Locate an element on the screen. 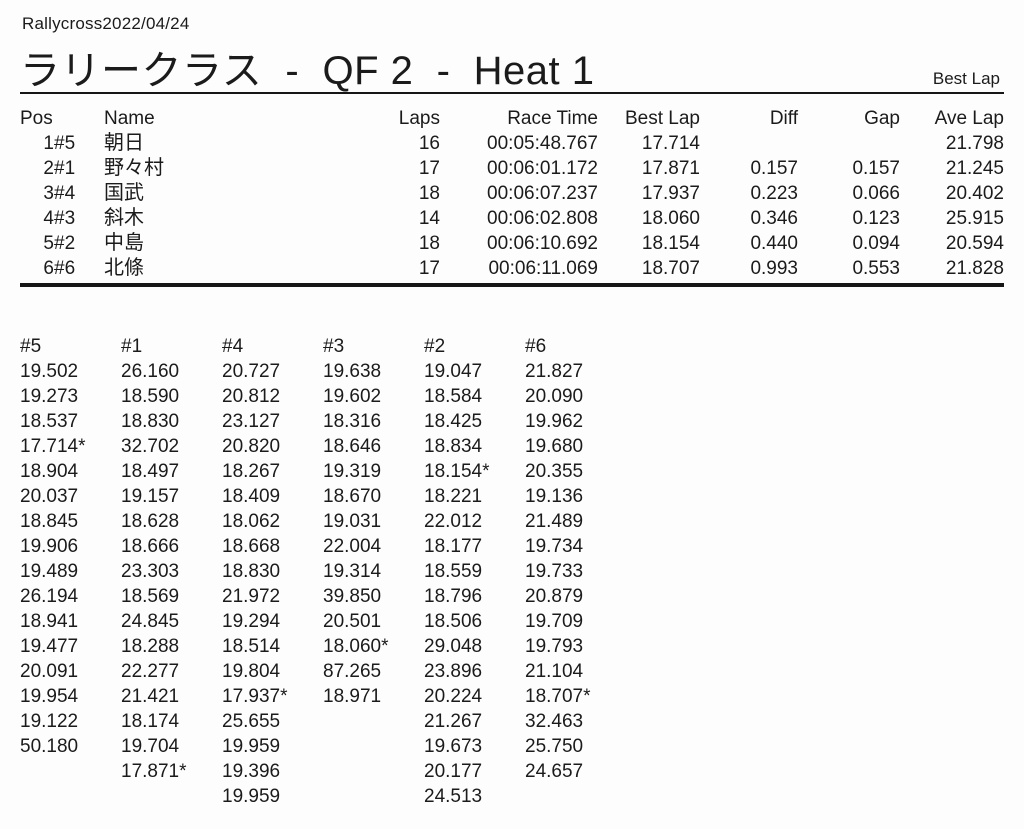 The height and width of the screenshot is (829, 1024). cell-best-lap: 17.871 is located at coordinates (670, 168).